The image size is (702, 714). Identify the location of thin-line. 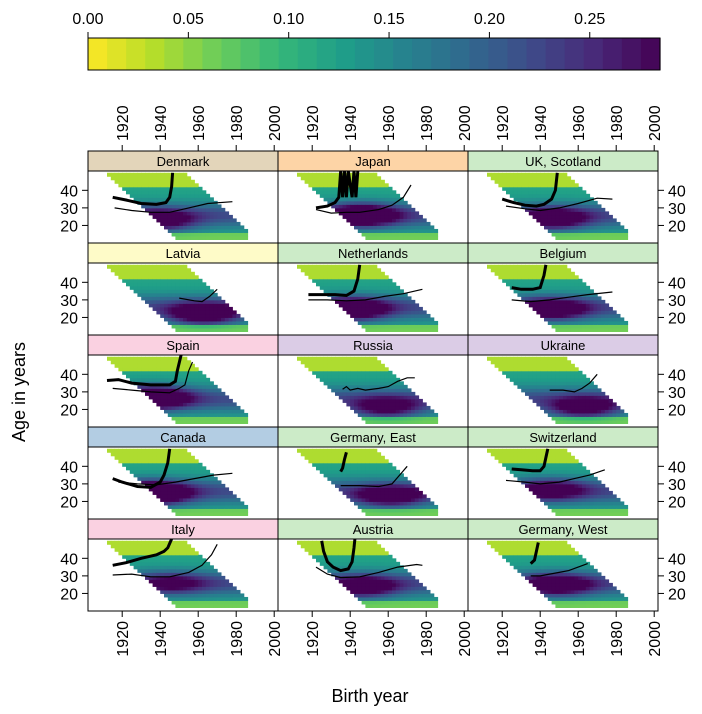
(374, 476).